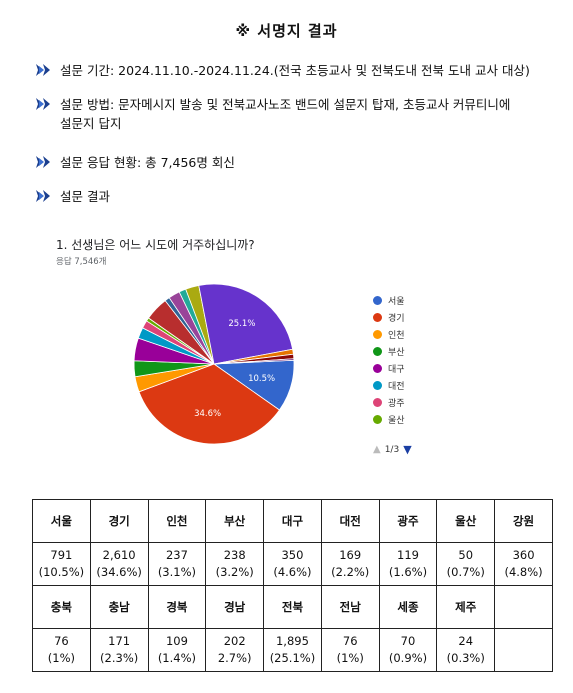  What do you see at coordinates (350, 564) in the screenshot?
I see `region-value-cell: 169 (2.2%)` at bounding box center [350, 564].